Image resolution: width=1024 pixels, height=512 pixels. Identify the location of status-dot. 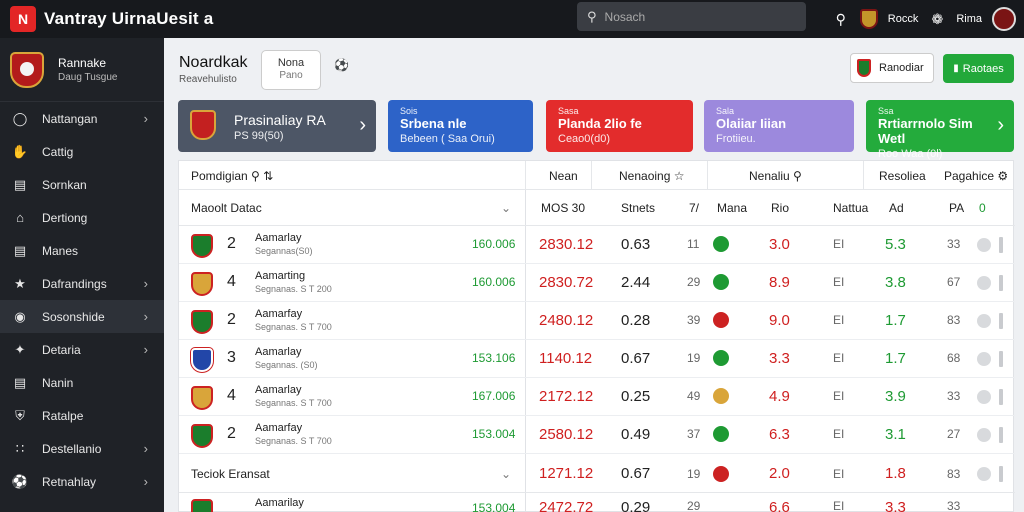
(721, 282).